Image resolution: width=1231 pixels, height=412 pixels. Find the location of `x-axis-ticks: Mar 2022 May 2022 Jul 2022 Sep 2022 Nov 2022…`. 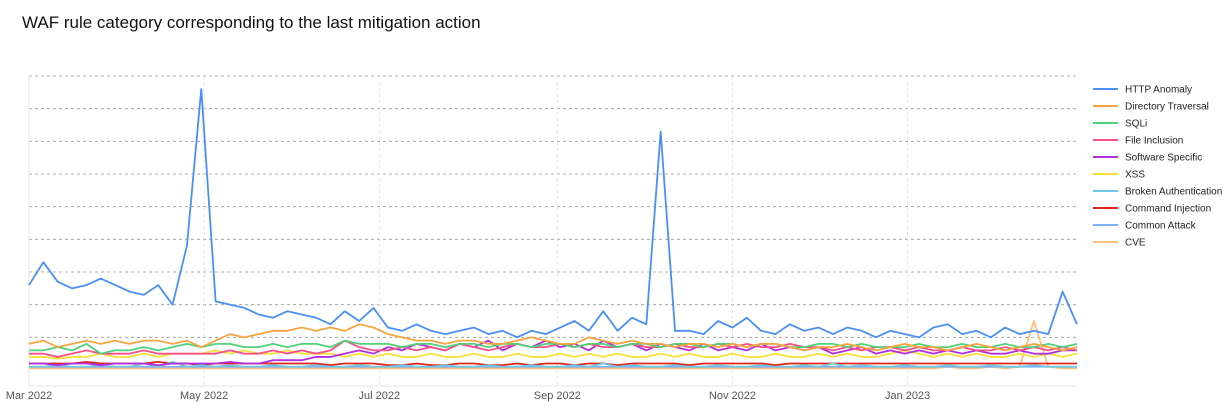

x-axis-ticks: Mar 2022 May 2022 Jul 2022 Sep 2022 Nov 2022… is located at coordinates (468, 396).